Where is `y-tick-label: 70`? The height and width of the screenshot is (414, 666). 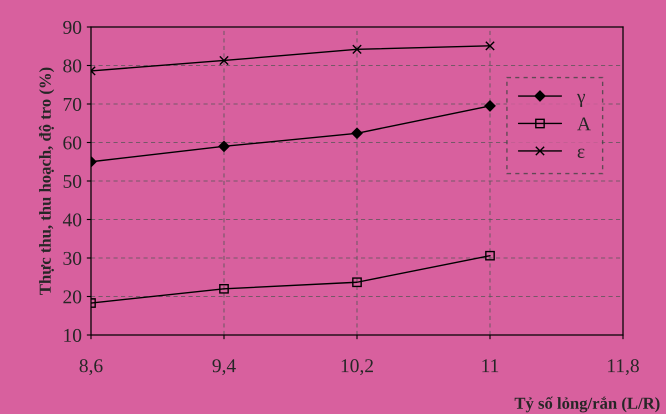 y-tick-label: 70 is located at coordinates (73, 104).